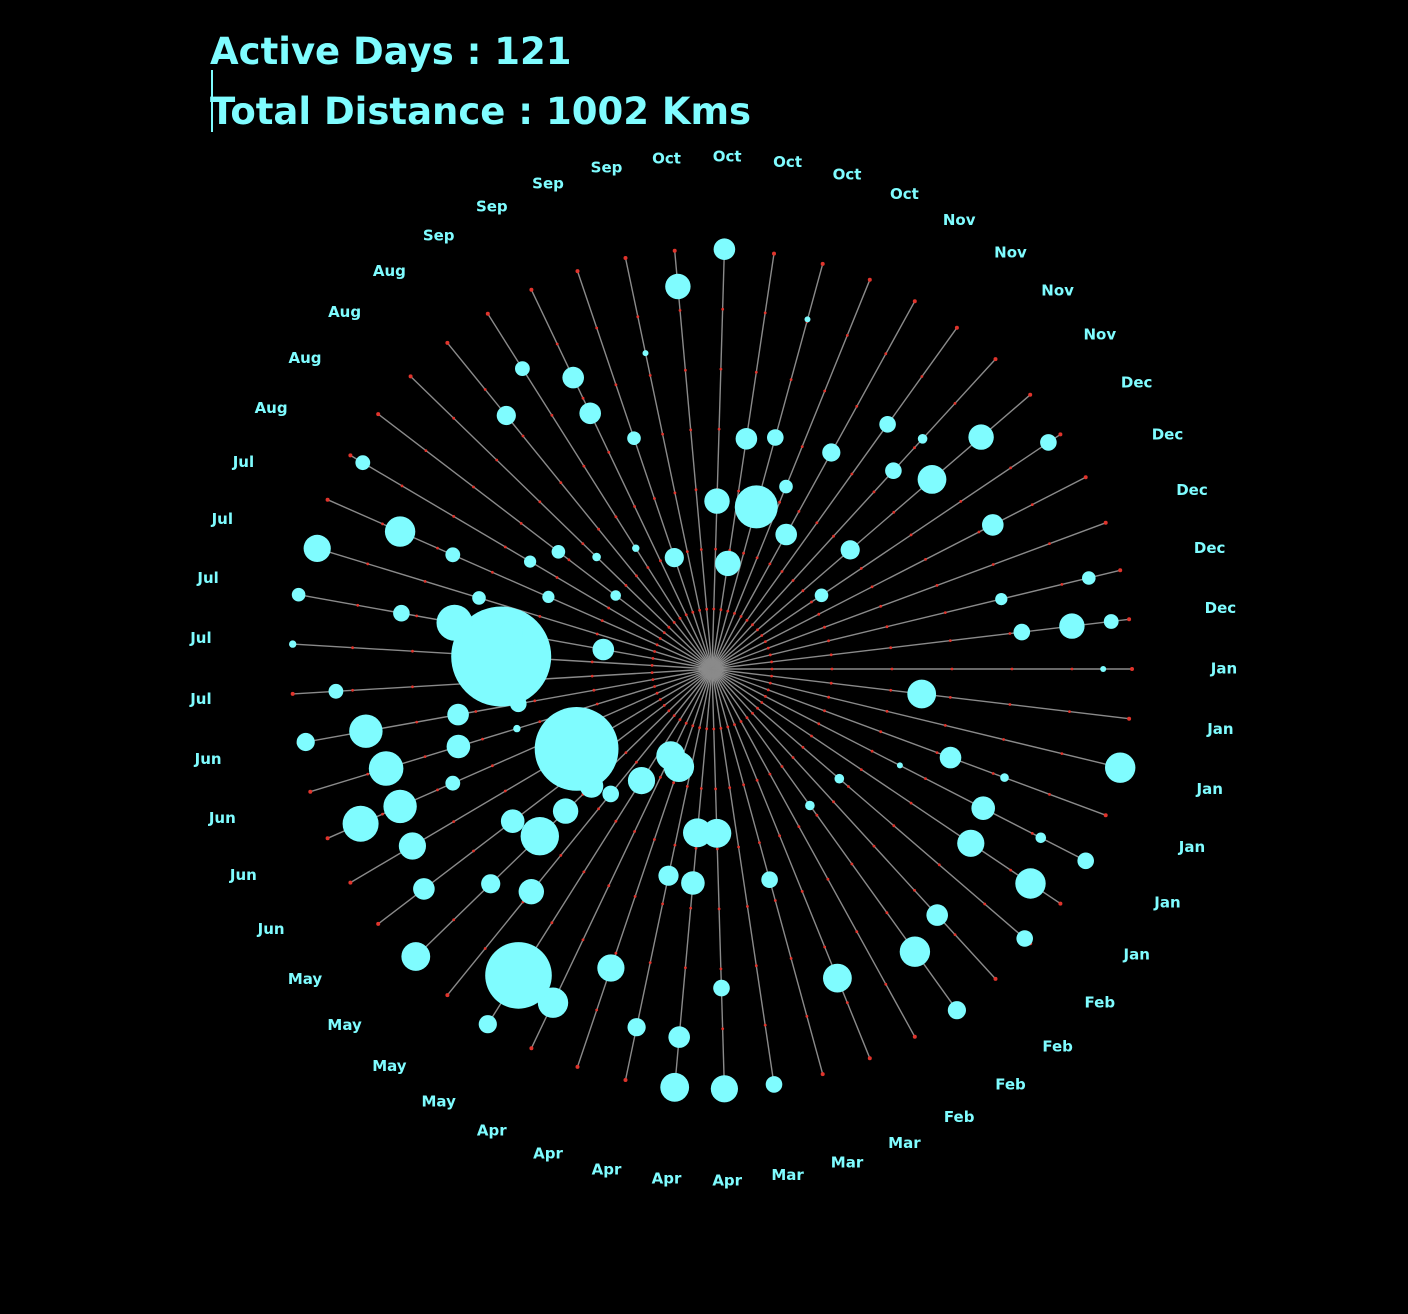  Describe the element at coordinates (959, 220) in the screenshot. I see `month-label: Nov` at that location.